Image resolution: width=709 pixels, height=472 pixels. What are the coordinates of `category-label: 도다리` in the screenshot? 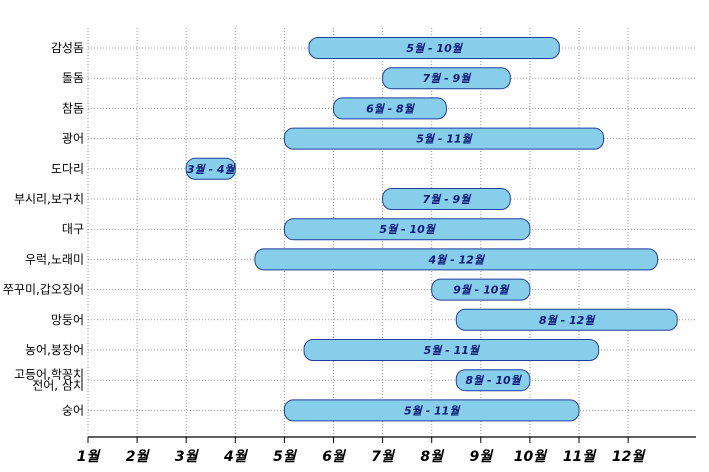 It's located at (67, 169).